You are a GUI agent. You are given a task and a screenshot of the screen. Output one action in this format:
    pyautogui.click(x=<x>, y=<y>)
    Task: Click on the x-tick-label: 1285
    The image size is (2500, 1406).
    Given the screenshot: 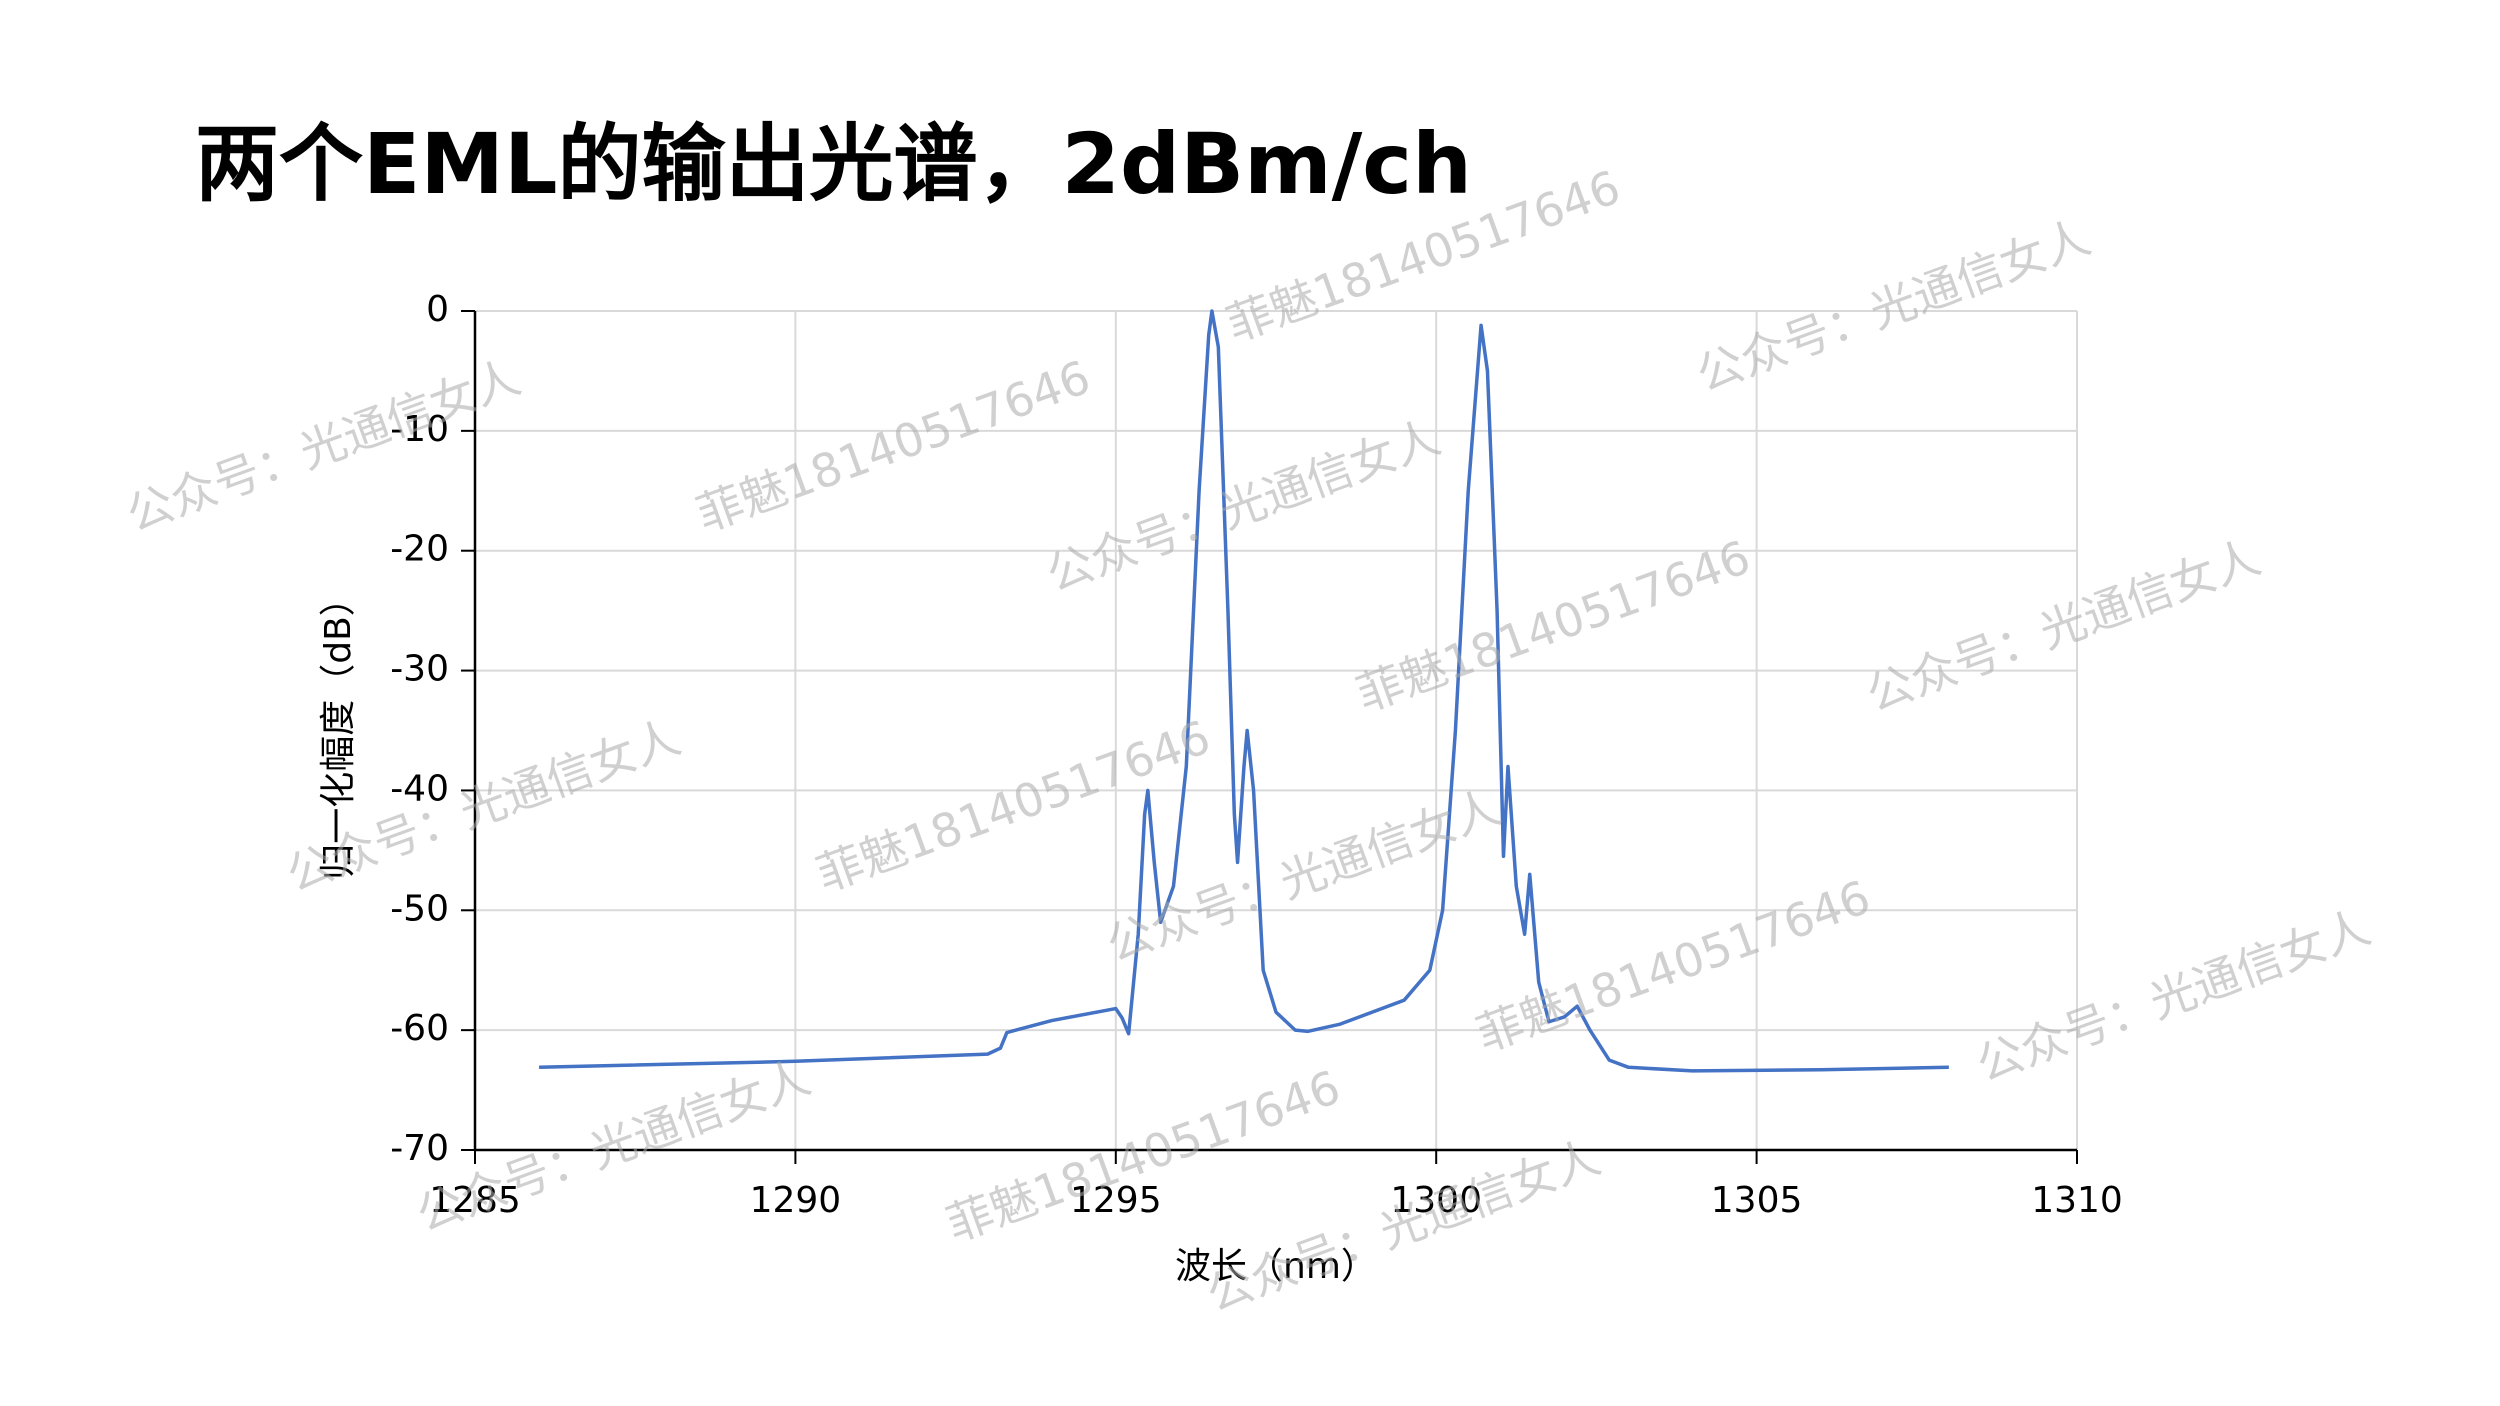 What is the action you would take?
    pyautogui.click(x=475, y=1200)
    